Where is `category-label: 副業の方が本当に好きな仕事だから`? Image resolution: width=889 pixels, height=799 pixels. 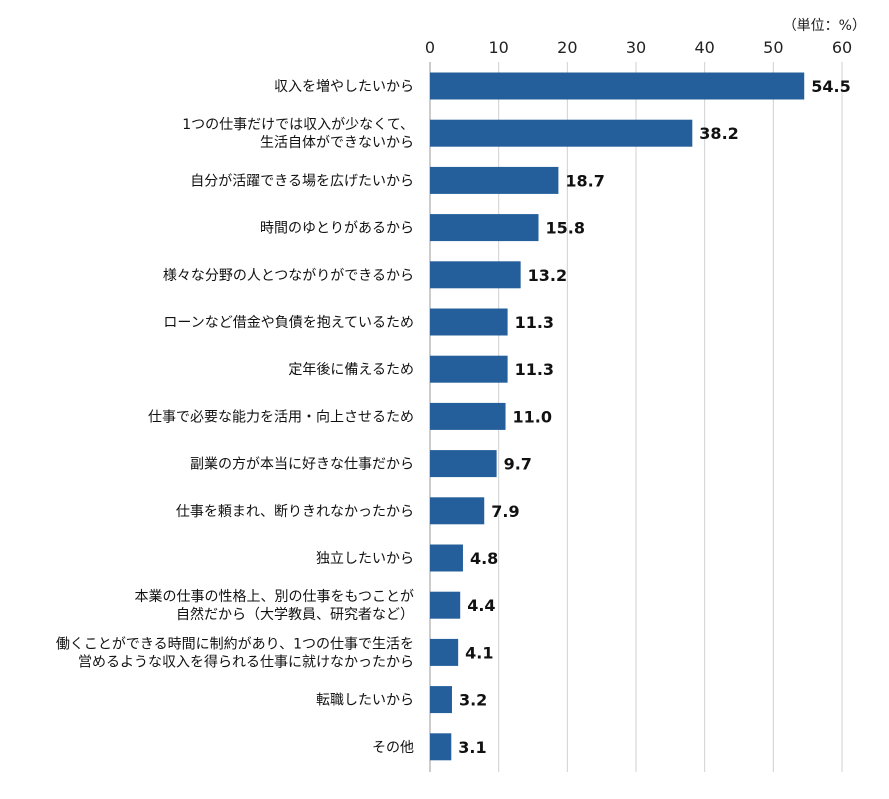 category-label: 副業の方が本当に好きな仕事だから is located at coordinates (302, 465).